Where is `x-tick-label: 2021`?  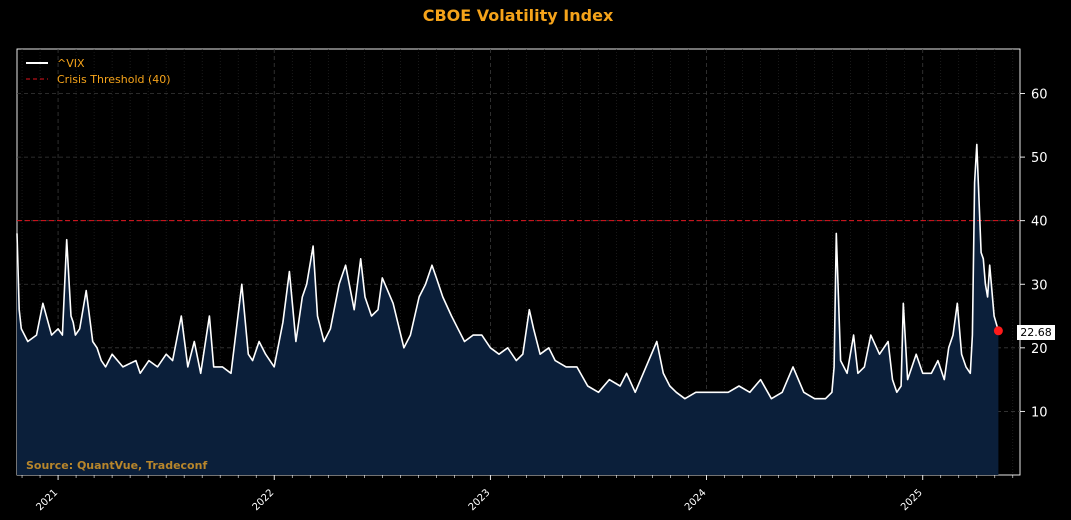 x-tick-label: 2021 is located at coordinates (47, 500).